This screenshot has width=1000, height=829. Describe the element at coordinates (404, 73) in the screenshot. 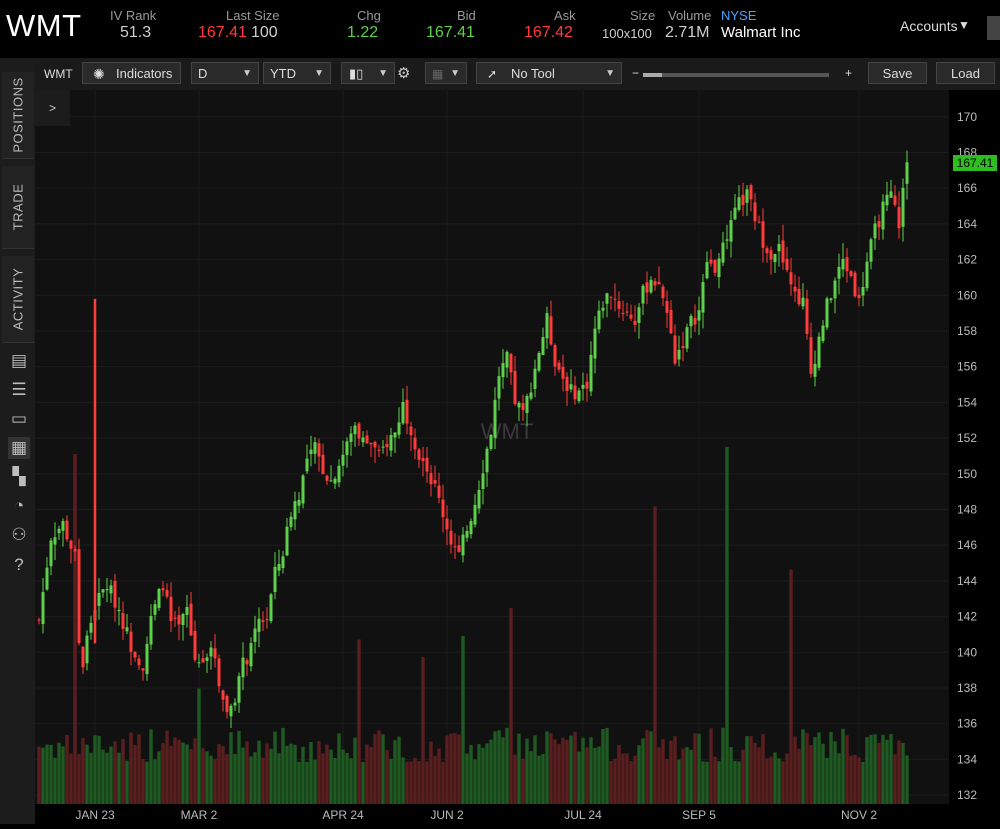

I see `gear-icon: ⚙` at that location.